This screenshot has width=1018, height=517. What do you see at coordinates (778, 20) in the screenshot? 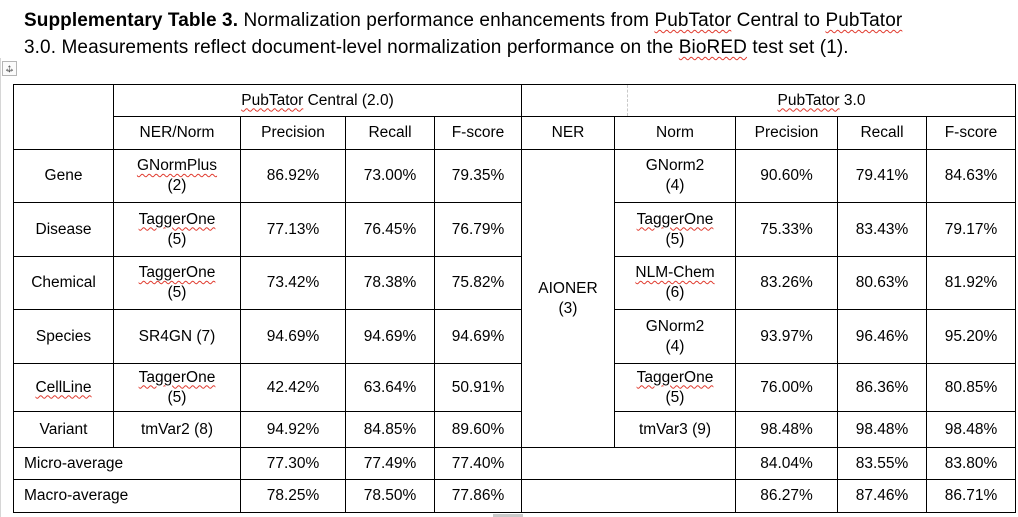
I see `caption-segment: Central to` at bounding box center [778, 20].